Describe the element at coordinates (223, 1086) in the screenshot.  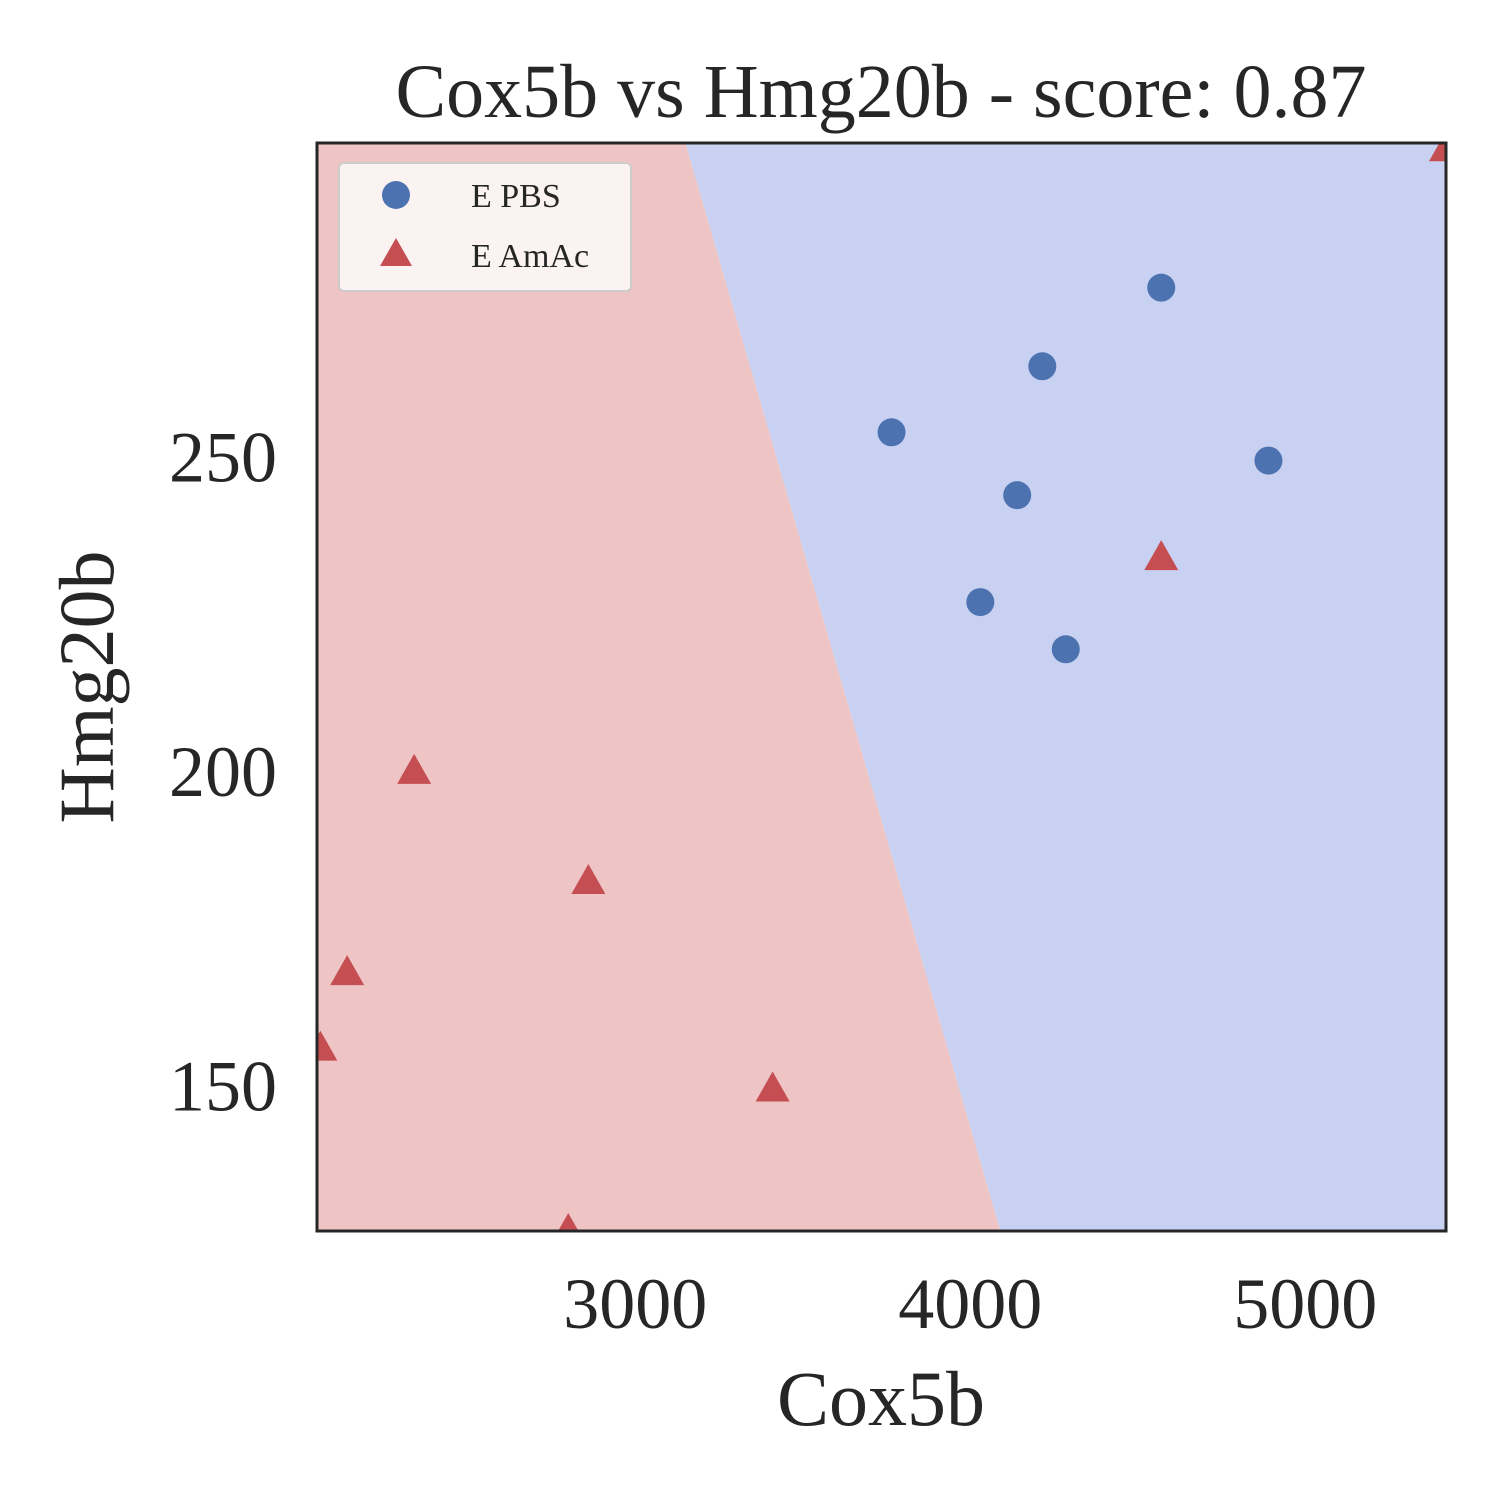
I see `y-tick-label-0: 150` at that location.